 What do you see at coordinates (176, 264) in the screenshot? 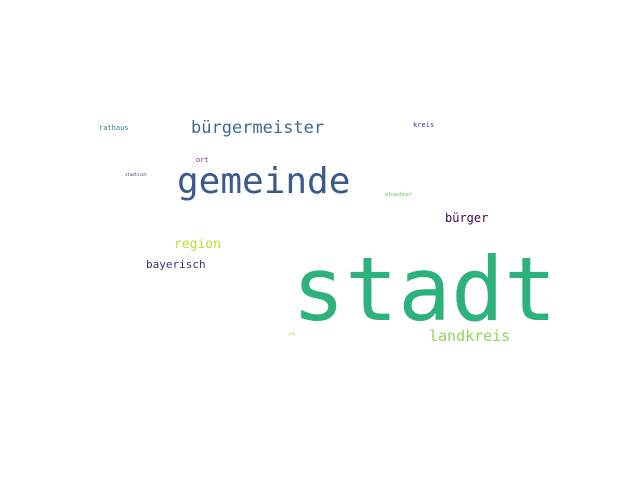
I see `word-bayerisch: bayerisch` at bounding box center [176, 264].